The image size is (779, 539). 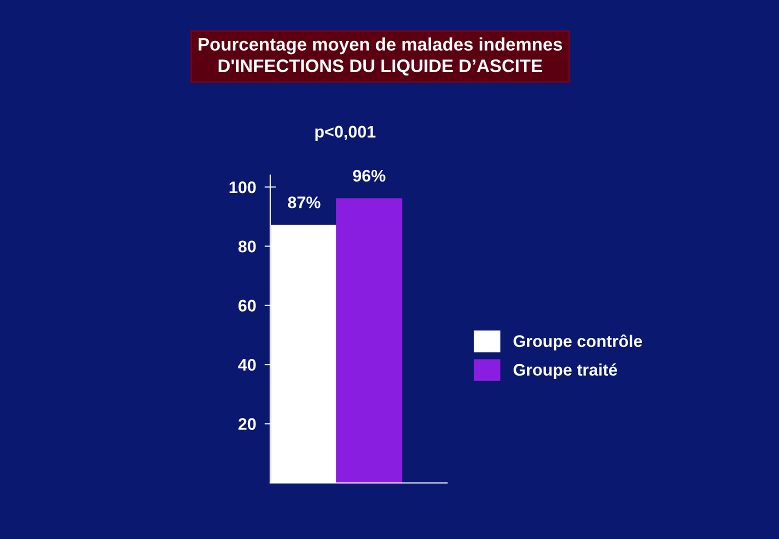 I want to click on legend-label: Groupe traité, so click(x=566, y=371).